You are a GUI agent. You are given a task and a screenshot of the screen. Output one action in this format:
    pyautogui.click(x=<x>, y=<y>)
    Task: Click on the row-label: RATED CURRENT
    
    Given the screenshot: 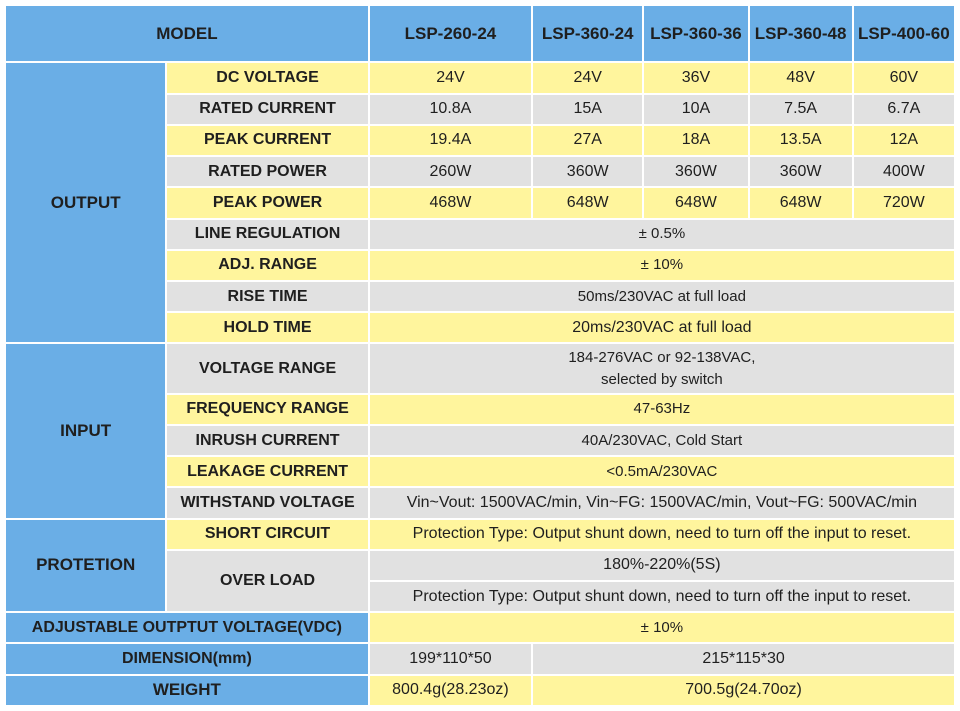 What is the action you would take?
    pyautogui.click(x=267, y=109)
    